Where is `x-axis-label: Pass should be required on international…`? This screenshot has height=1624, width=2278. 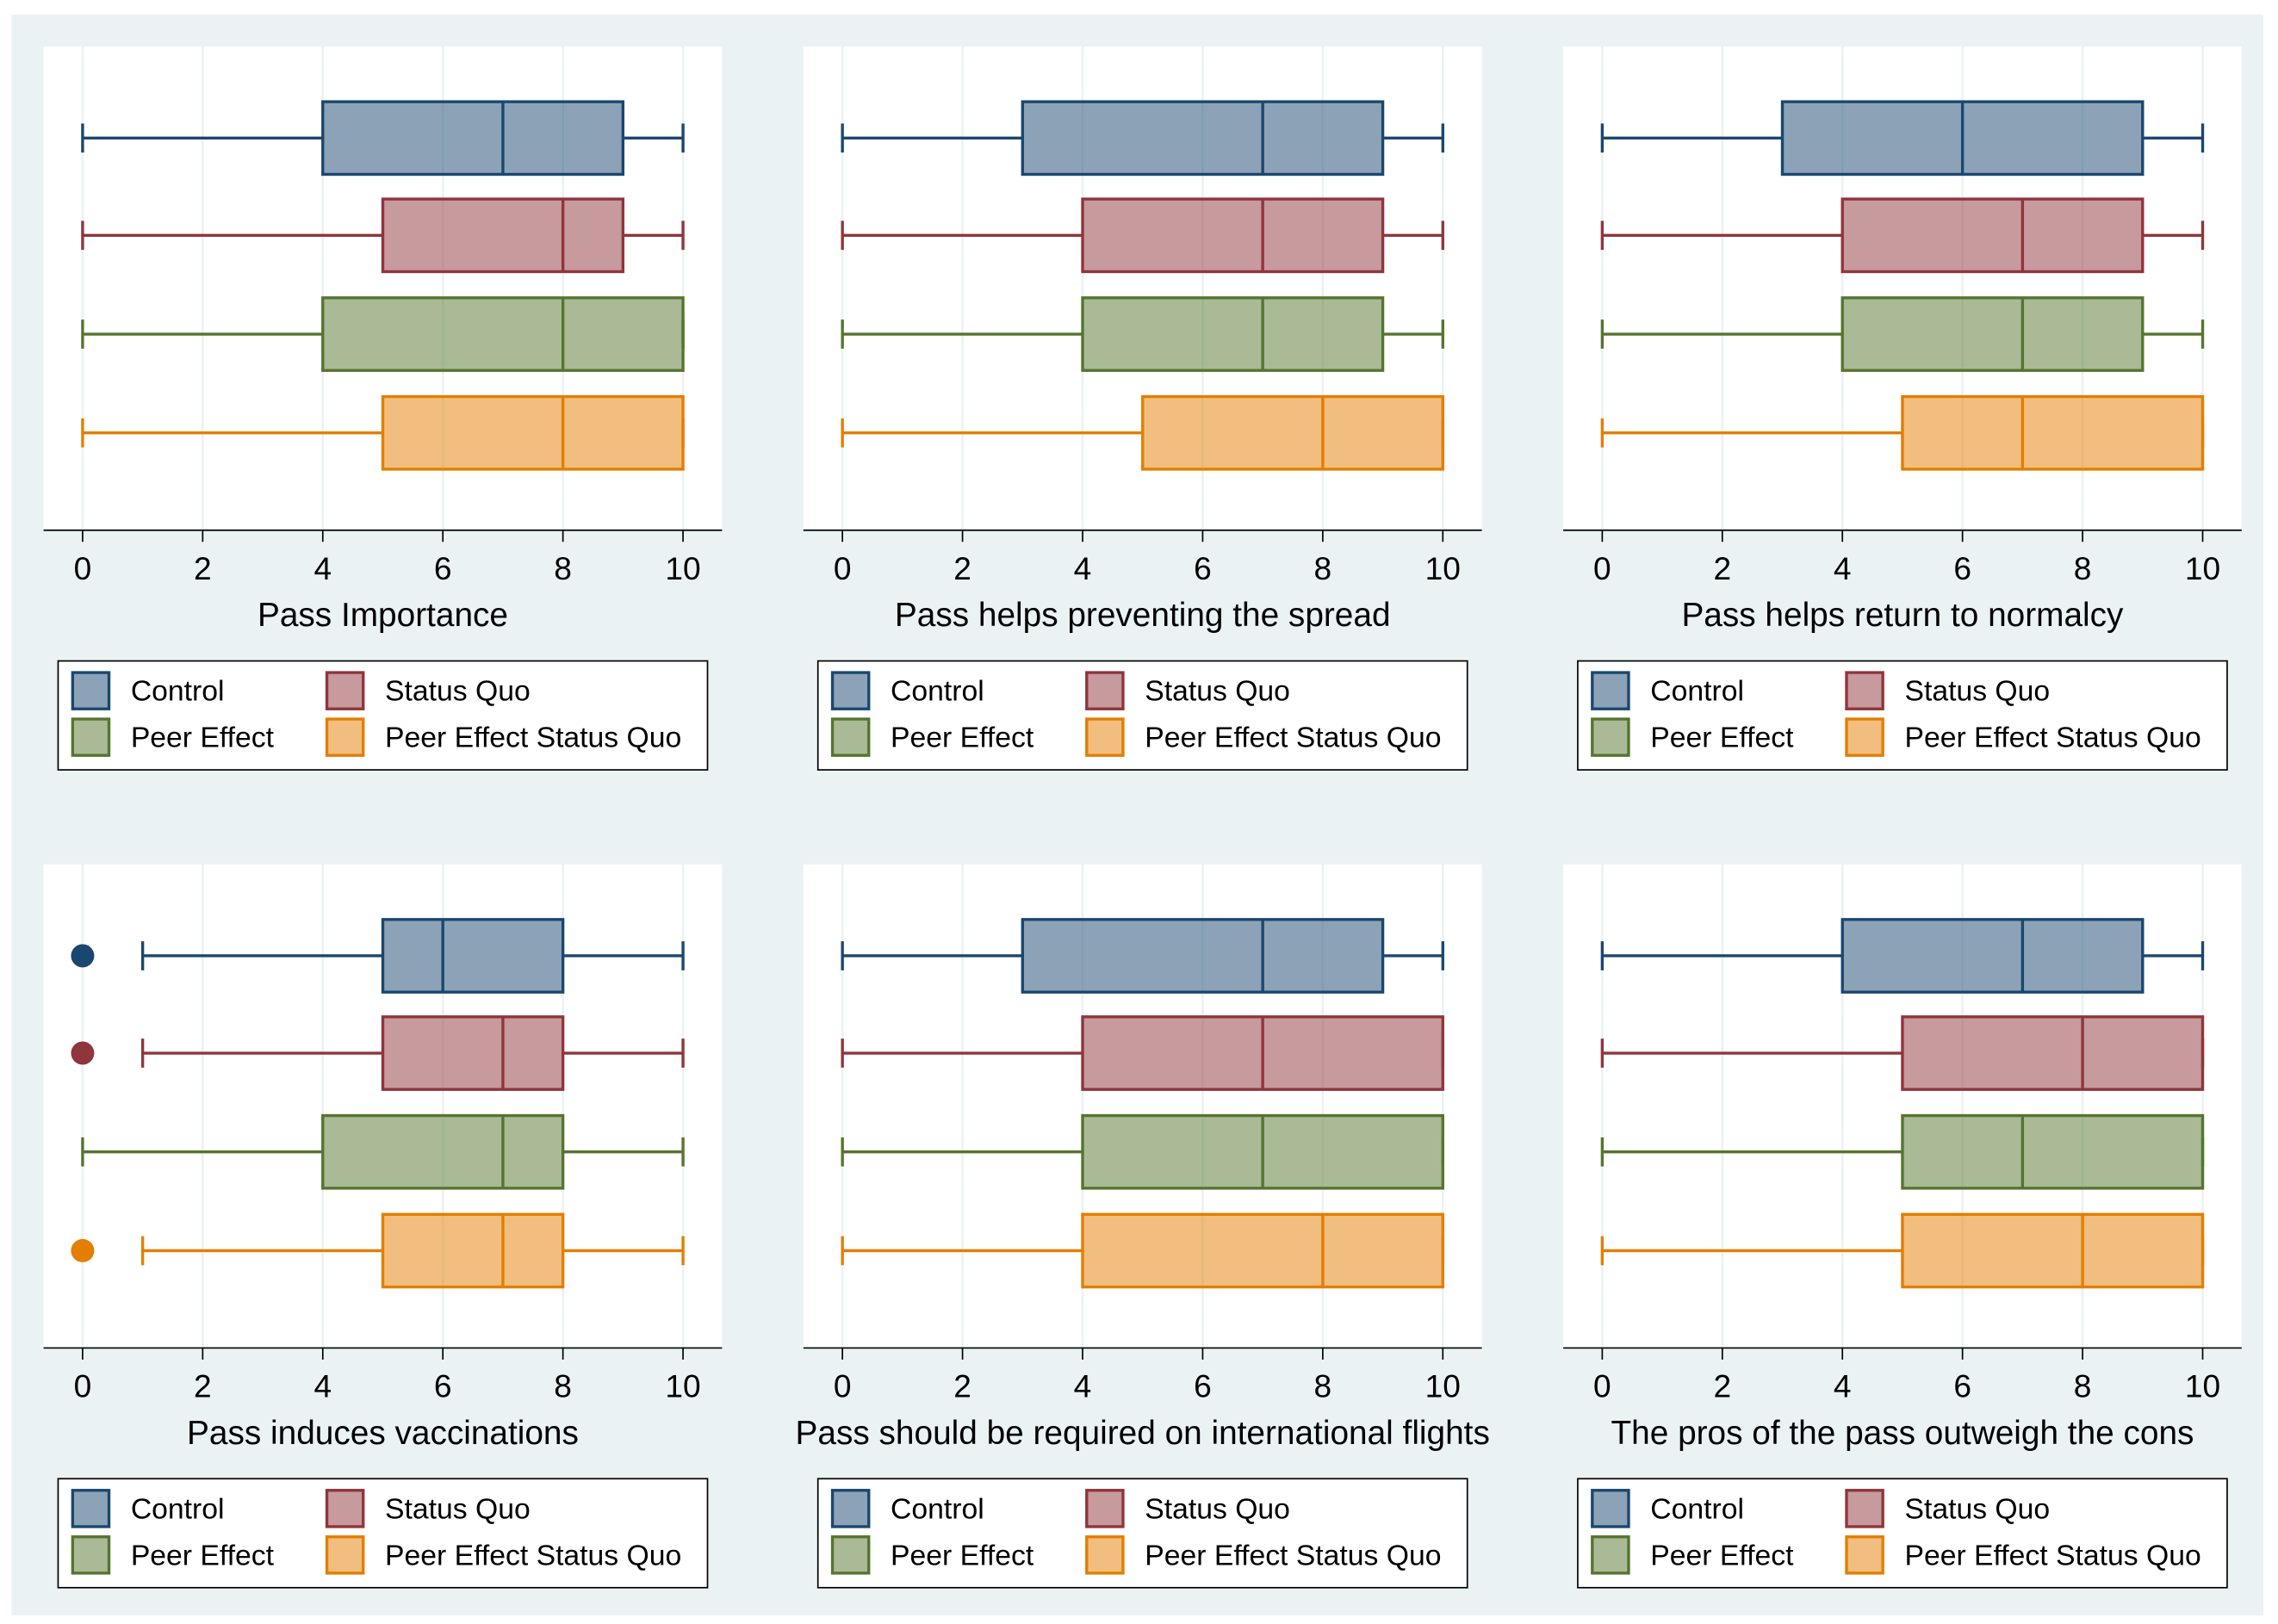
x-axis-label: Pass should be required on international… is located at coordinates (1143, 1434).